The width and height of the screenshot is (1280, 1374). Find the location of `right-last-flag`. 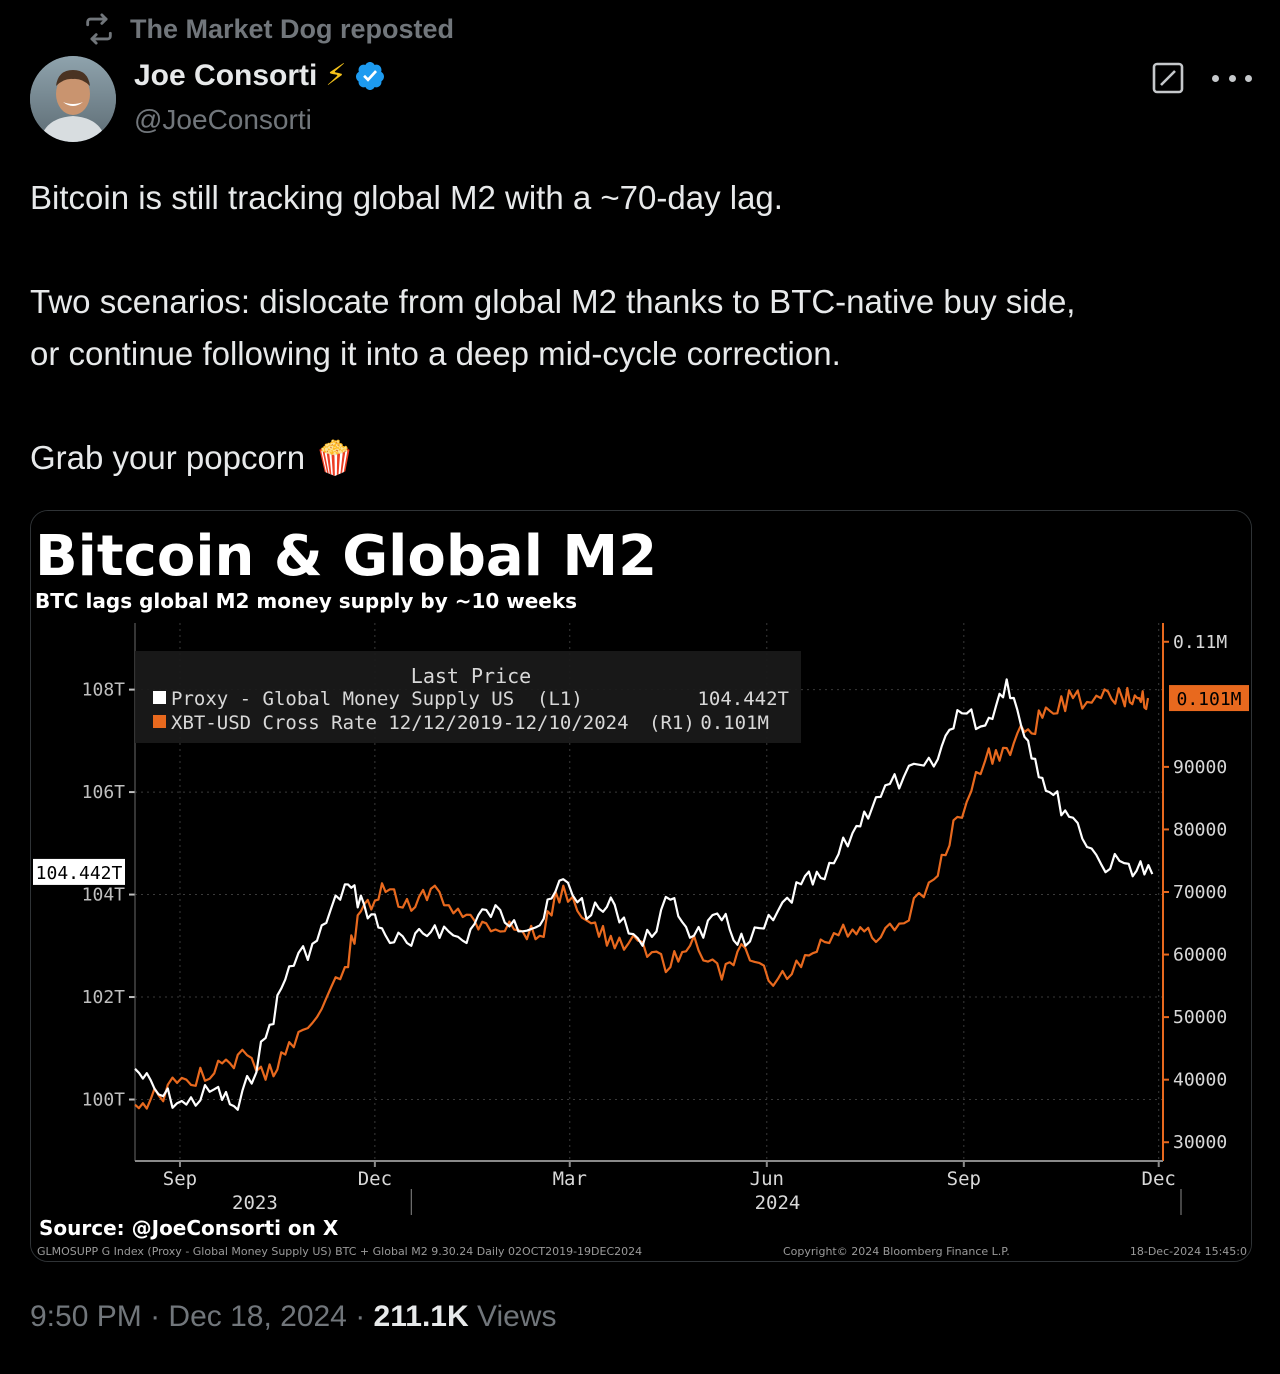

right-last-flag is located at coordinates (1209, 698).